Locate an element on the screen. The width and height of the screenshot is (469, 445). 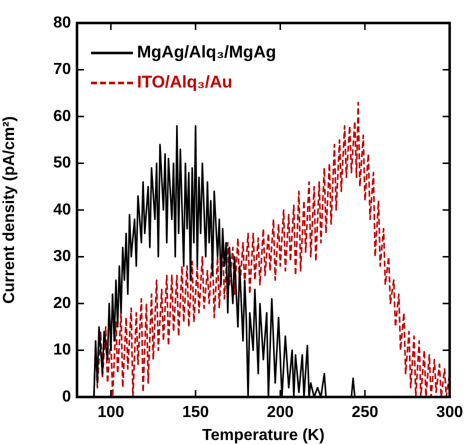
x-tick-label: 200 is located at coordinates (280, 413).